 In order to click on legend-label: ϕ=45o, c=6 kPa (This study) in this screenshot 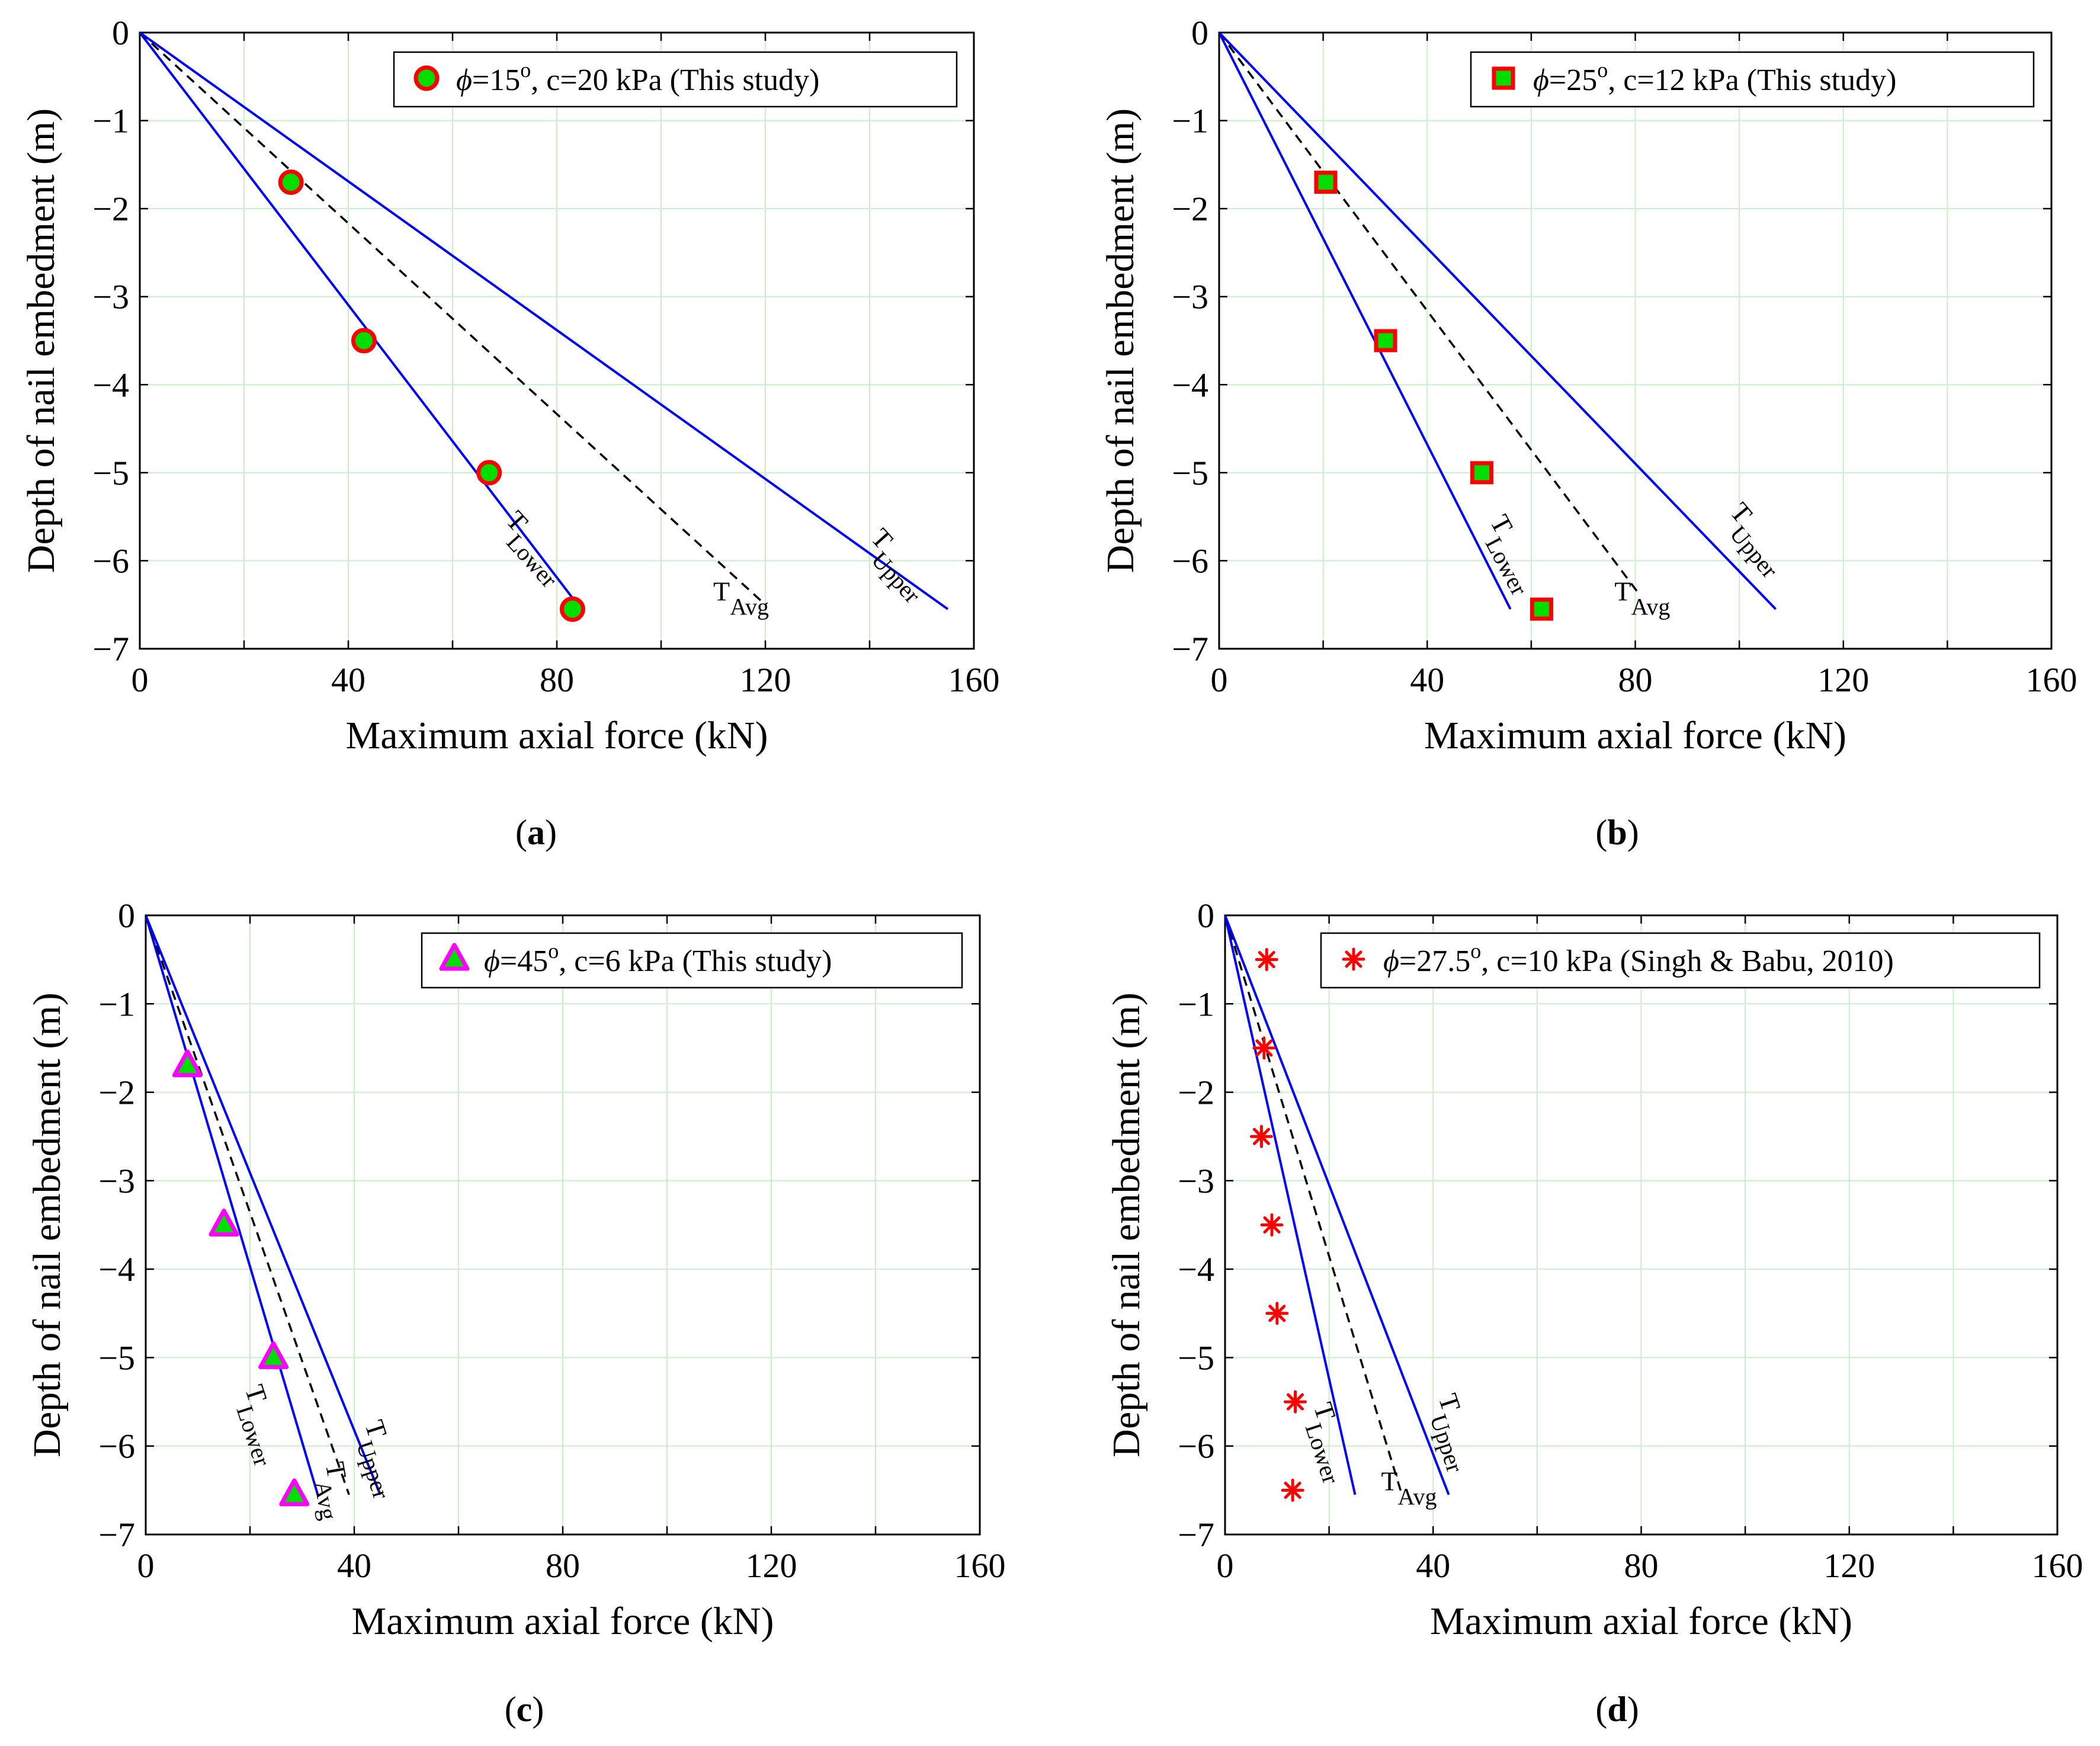, I will do `click(658, 958)`.